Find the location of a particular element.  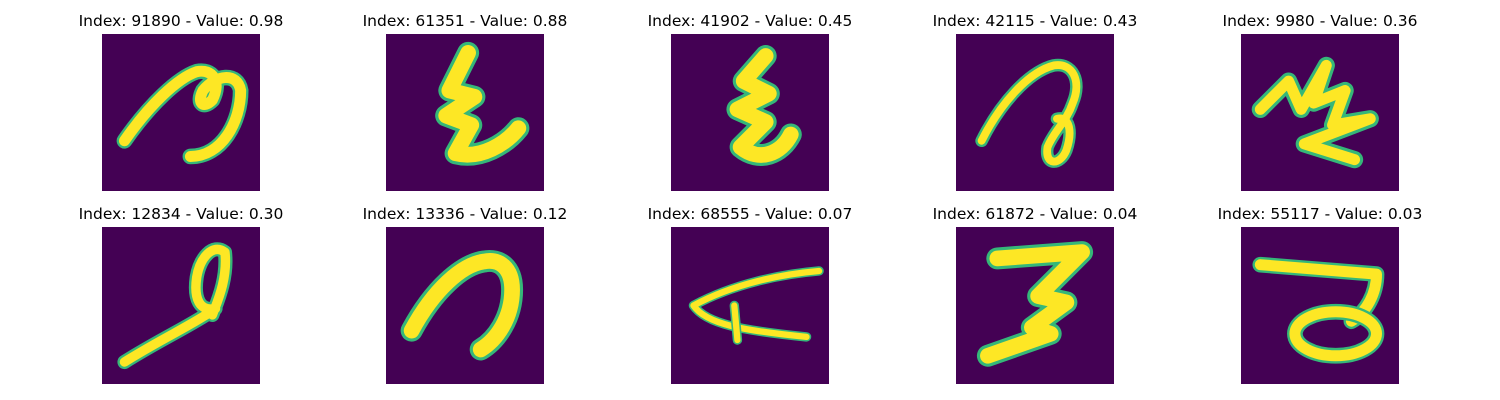

image-title: Index: 41902 - Value: 0.45 is located at coordinates (750, 21).